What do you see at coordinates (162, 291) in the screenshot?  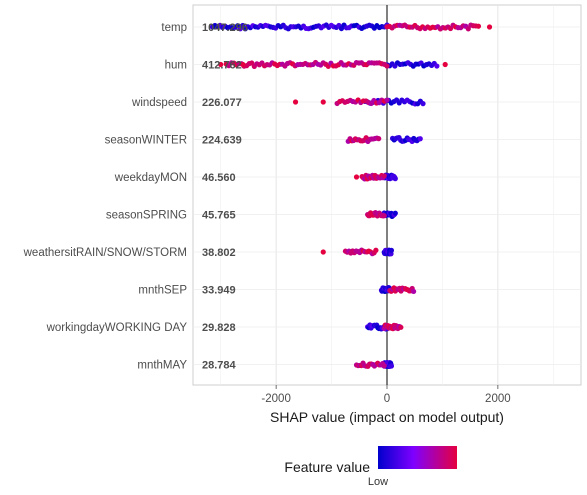 I see `feature-label: mnthSEP` at bounding box center [162, 291].